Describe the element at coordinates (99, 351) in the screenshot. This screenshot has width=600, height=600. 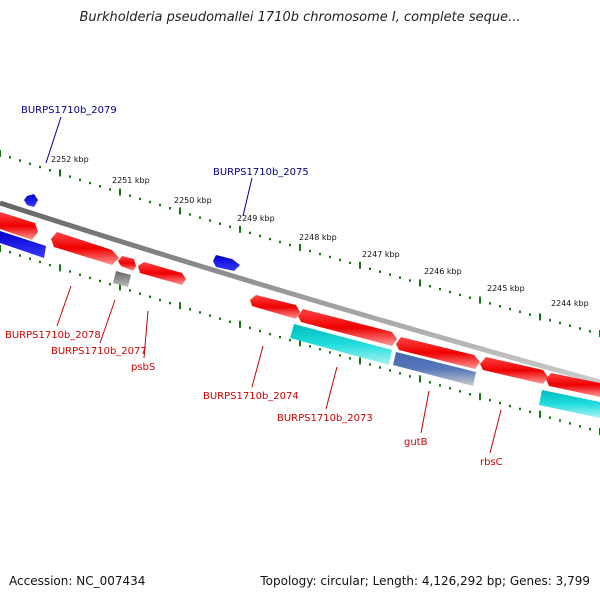
I see `gene-label-burps1710b-2077: BURPS1710b_2077` at that location.